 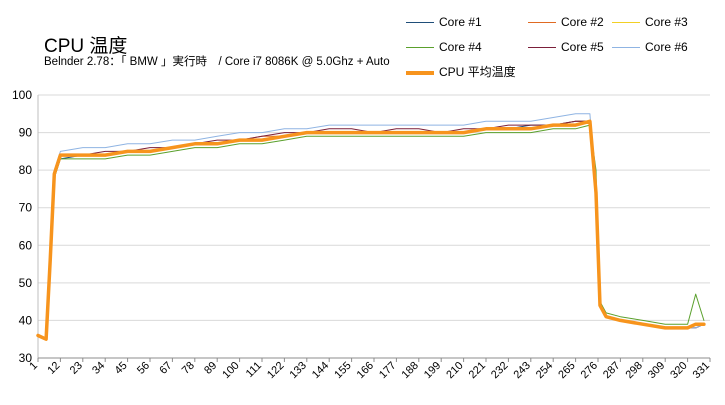 I want to click on legend-item: Core #5, so click(x=566, y=47).